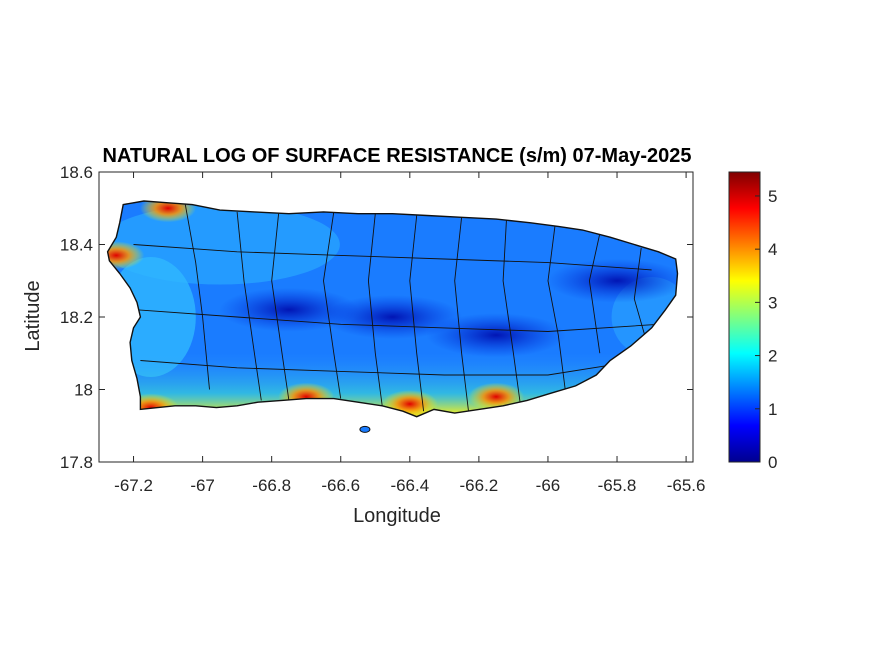  Describe the element at coordinates (772, 409) in the screenshot. I see `colorbar-tick-label: 1` at that location.